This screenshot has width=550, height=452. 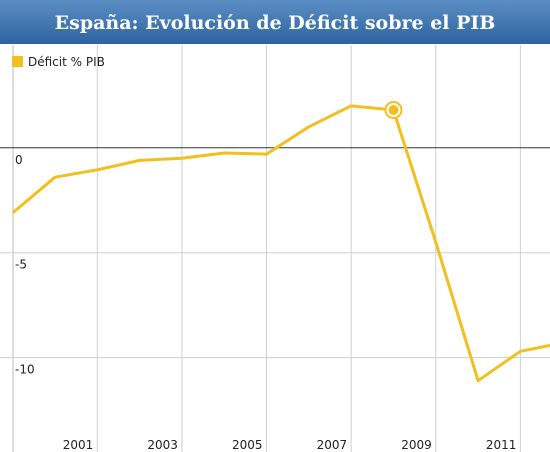 I want to click on highlight-point, so click(x=393, y=110).